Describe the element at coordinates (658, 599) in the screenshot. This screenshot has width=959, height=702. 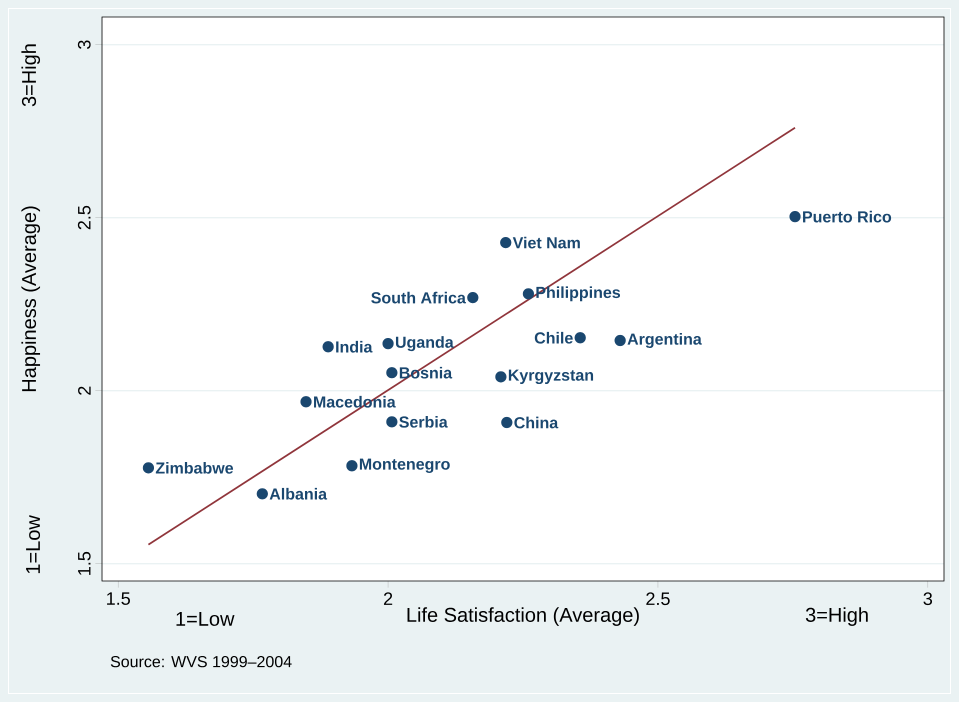
I see `x-tick-label: 2.5` at that location.